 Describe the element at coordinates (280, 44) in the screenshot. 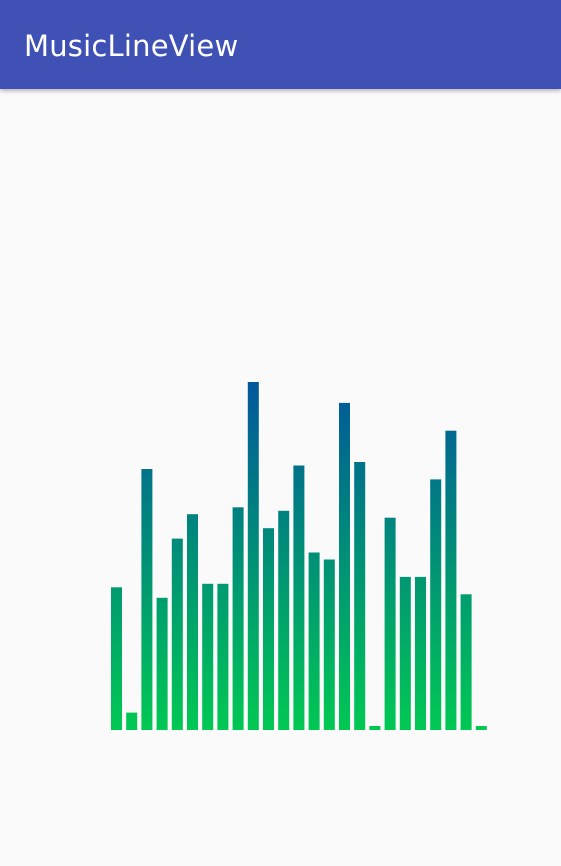

I see `app-bar: MusicLineView` at that location.